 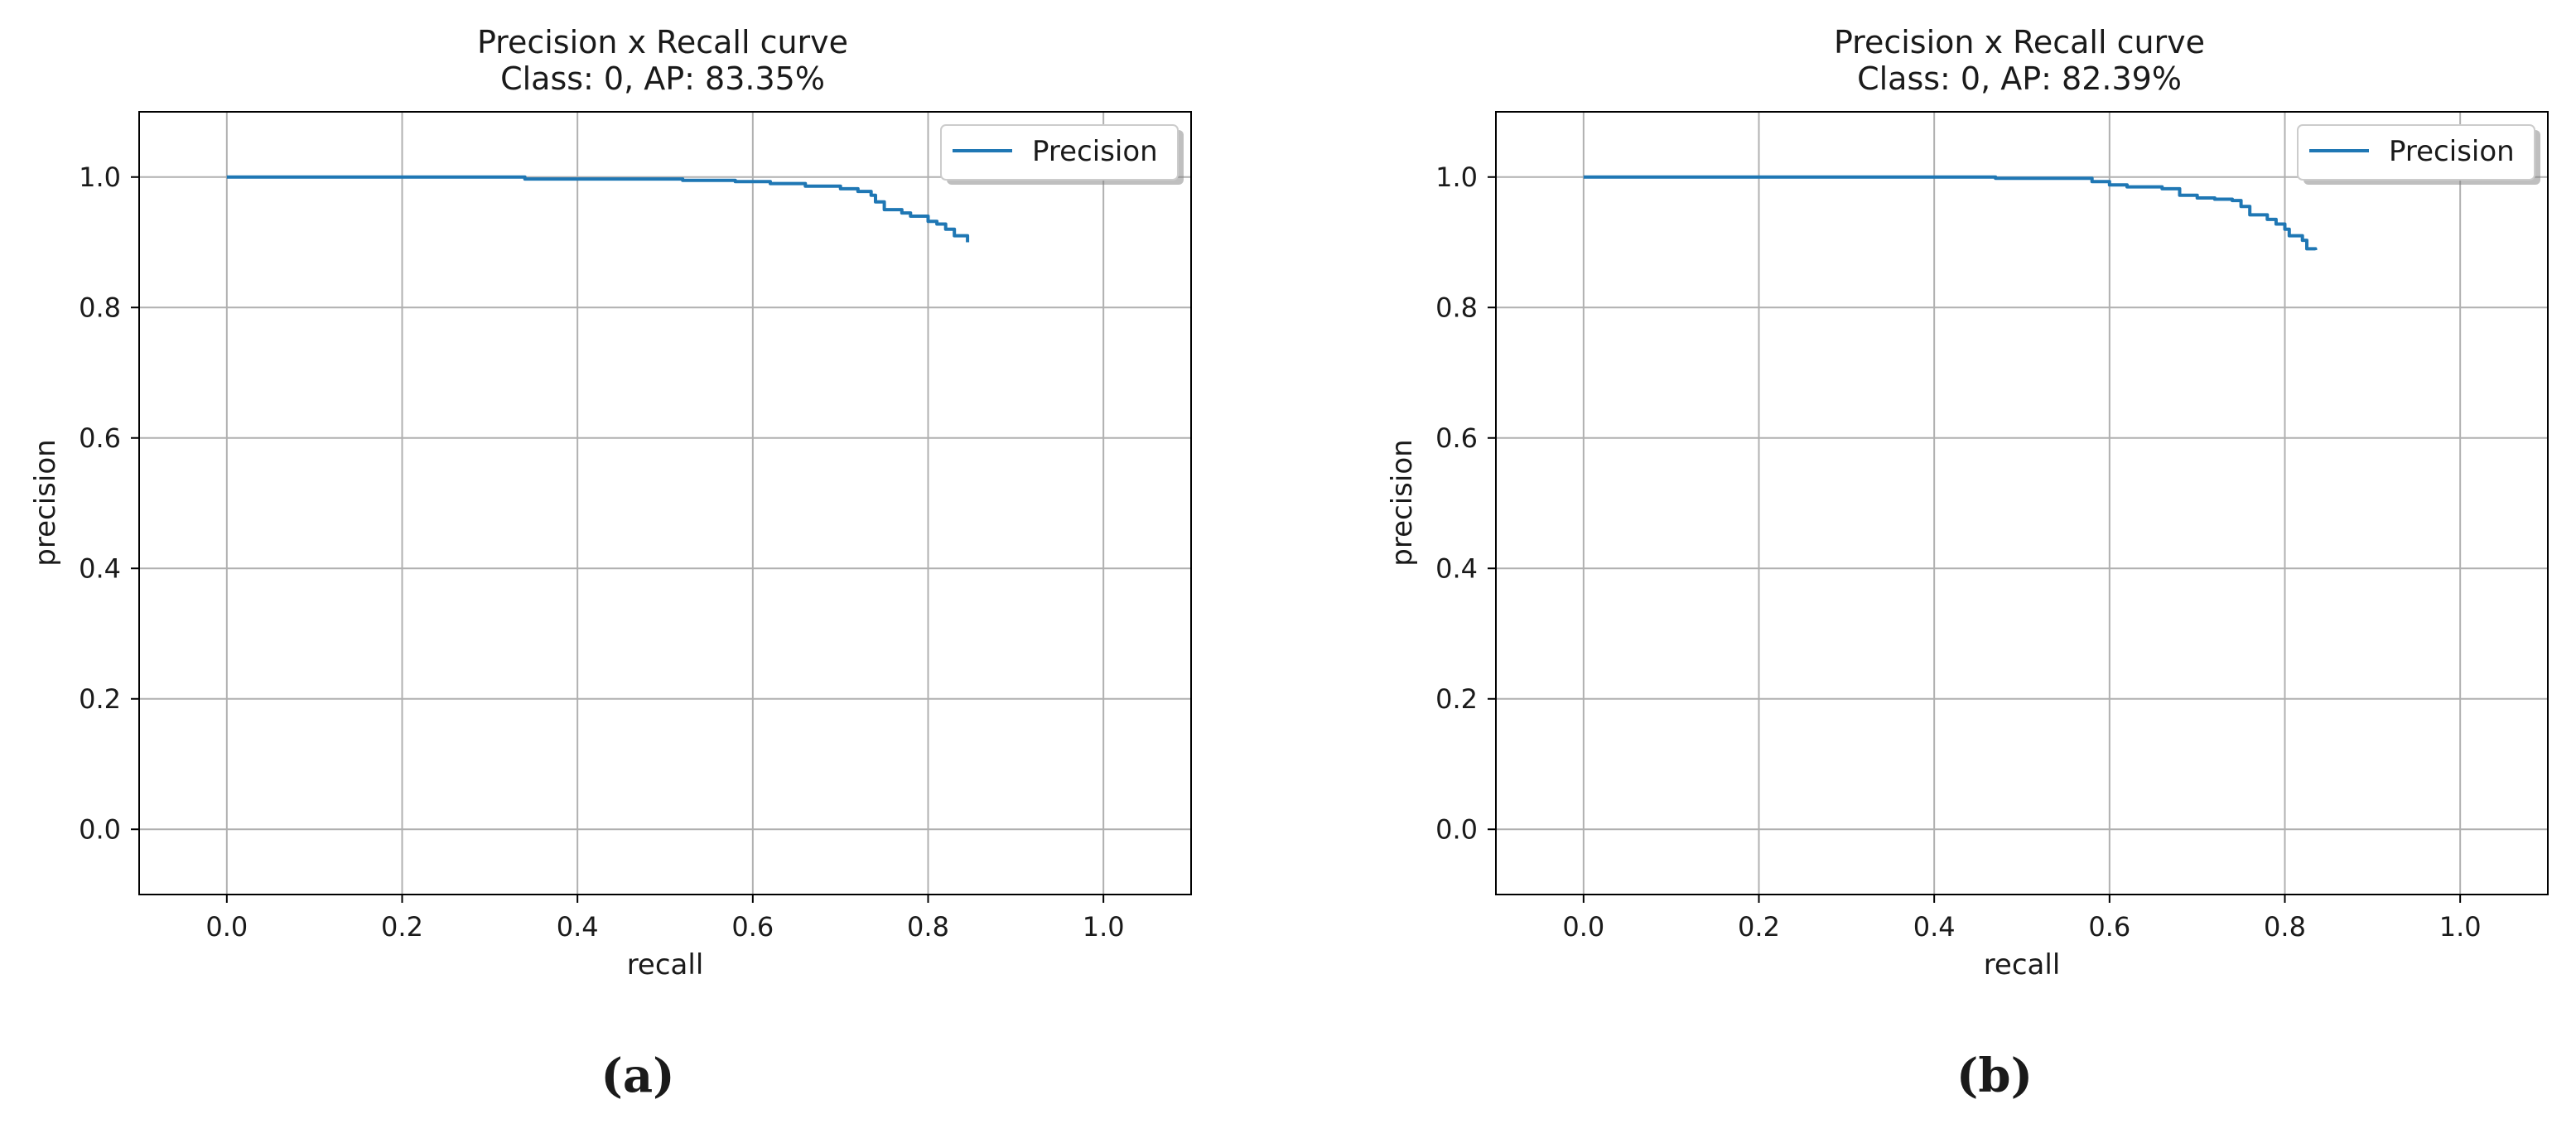 What do you see at coordinates (662, 78) in the screenshot?
I see `chart-subtitle: Class: 0, AP: 83.35%` at bounding box center [662, 78].